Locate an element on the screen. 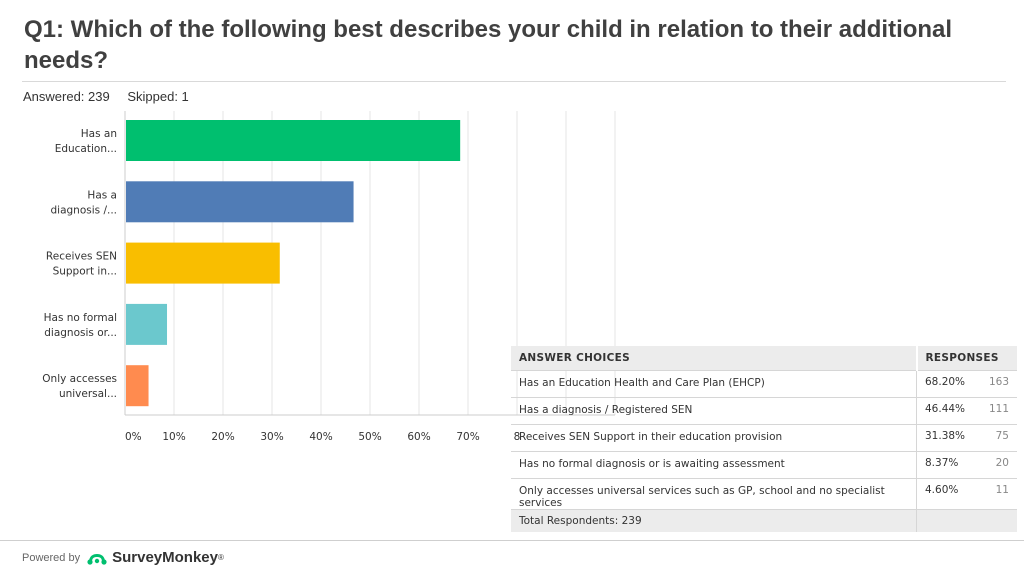 The height and width of the screenshot is (576, 1024). response-count: 75 is located at coordinates (1002, 436).